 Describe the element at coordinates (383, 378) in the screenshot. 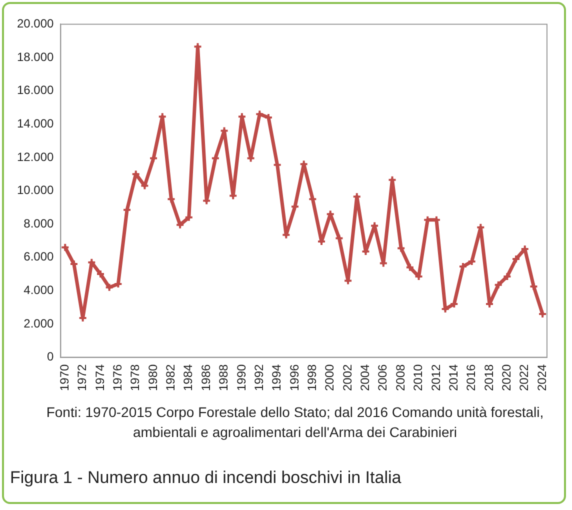

I see `x-tick-label: 2006` at that location.